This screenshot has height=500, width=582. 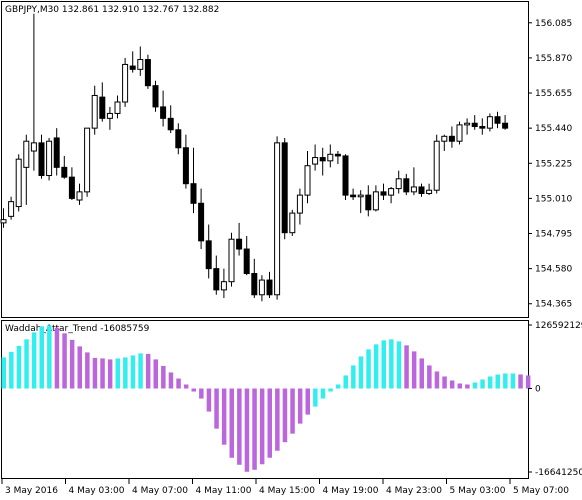 What do you see at coordinates (414, 491) in the screenshot?
I see `time-tick-label: 4 May 23:00` at bounding box center [414, 491].